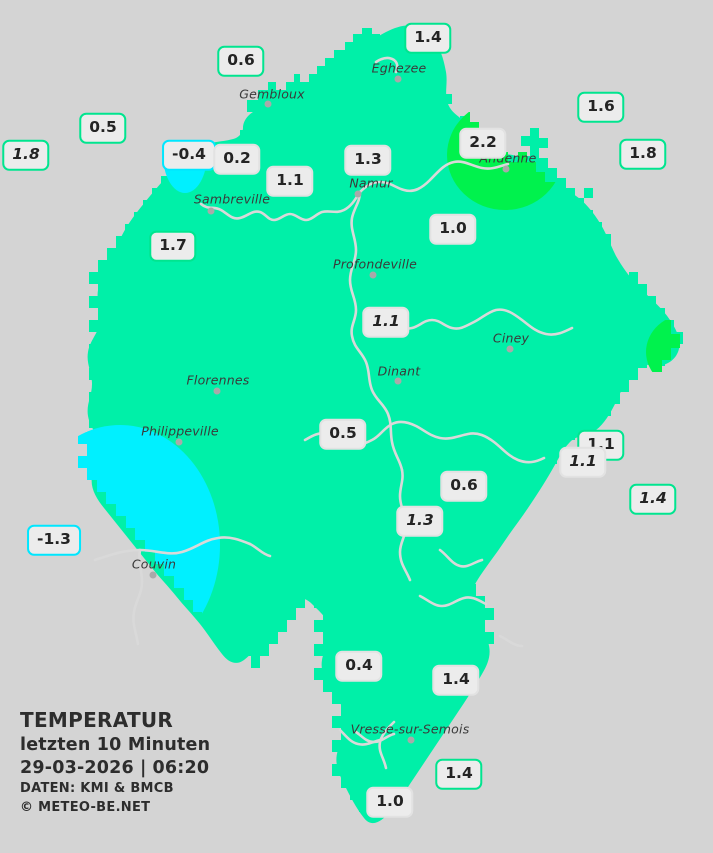 This screenshot has height=853, width=713. I want to click on city-label: Dinant, so click(399, 371).